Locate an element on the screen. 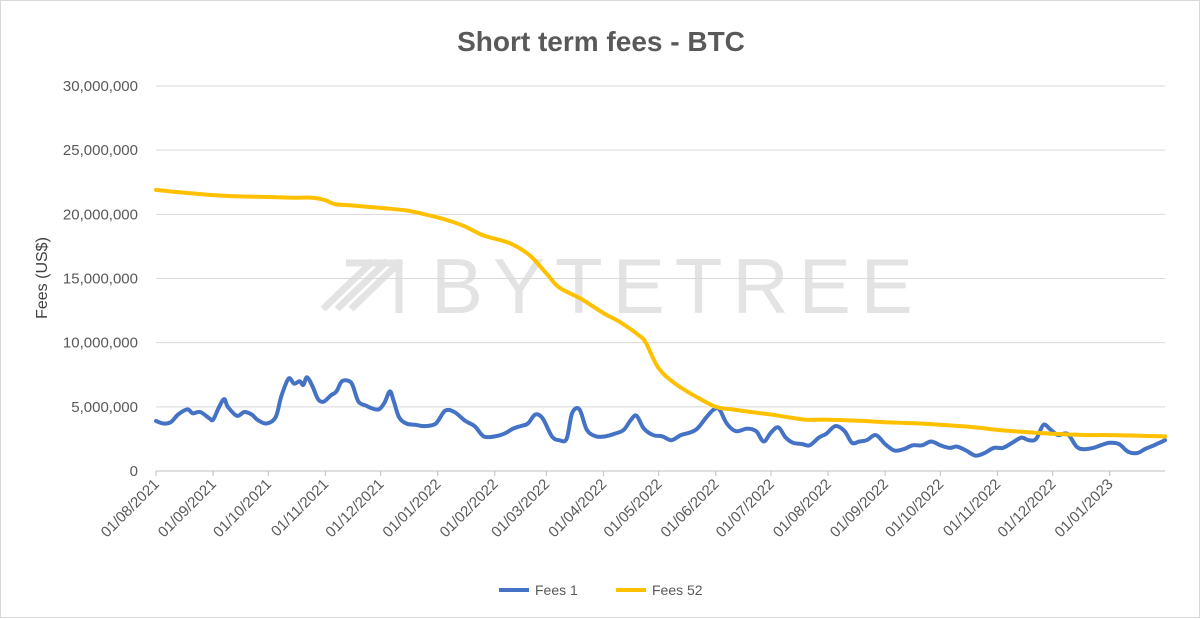 The height and width of the screenshot is (619, 1200). x-tick-label: 01/08/2022 is located at coordinates (802, 508).